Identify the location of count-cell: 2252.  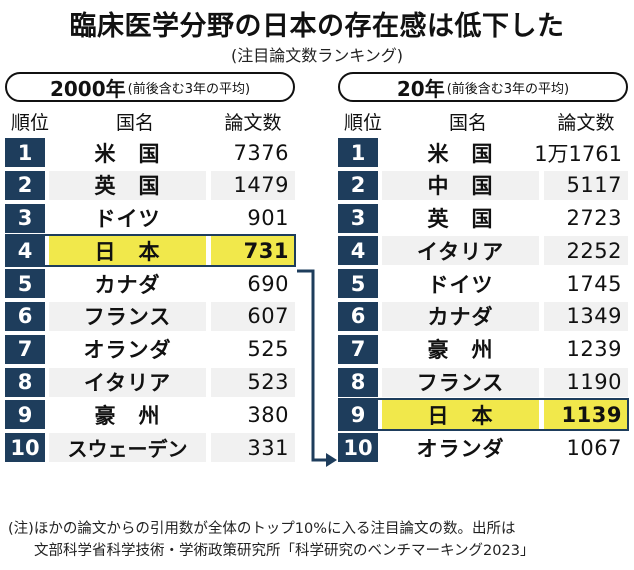
(586, 251).